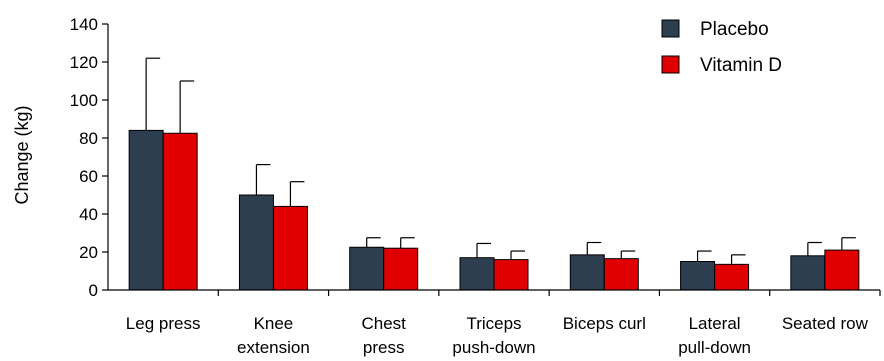 Image resolution: width=884 pixels, height=361 pixels. What do you see at coordinates (493, 323) in the screenshot?
I see `x-tick-label: Triceps` at bounding box center [493, 323].